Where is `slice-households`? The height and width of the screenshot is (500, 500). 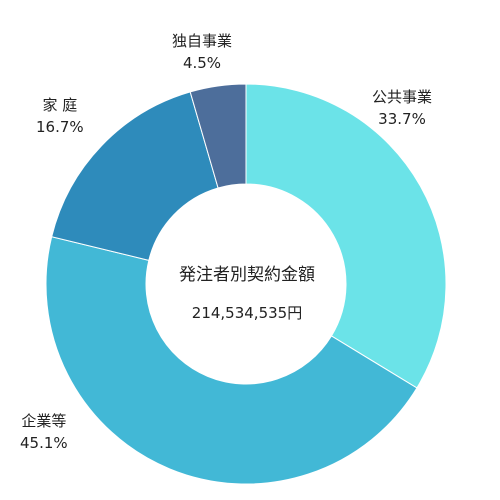
slice-households is located at coordinates (135, 176).